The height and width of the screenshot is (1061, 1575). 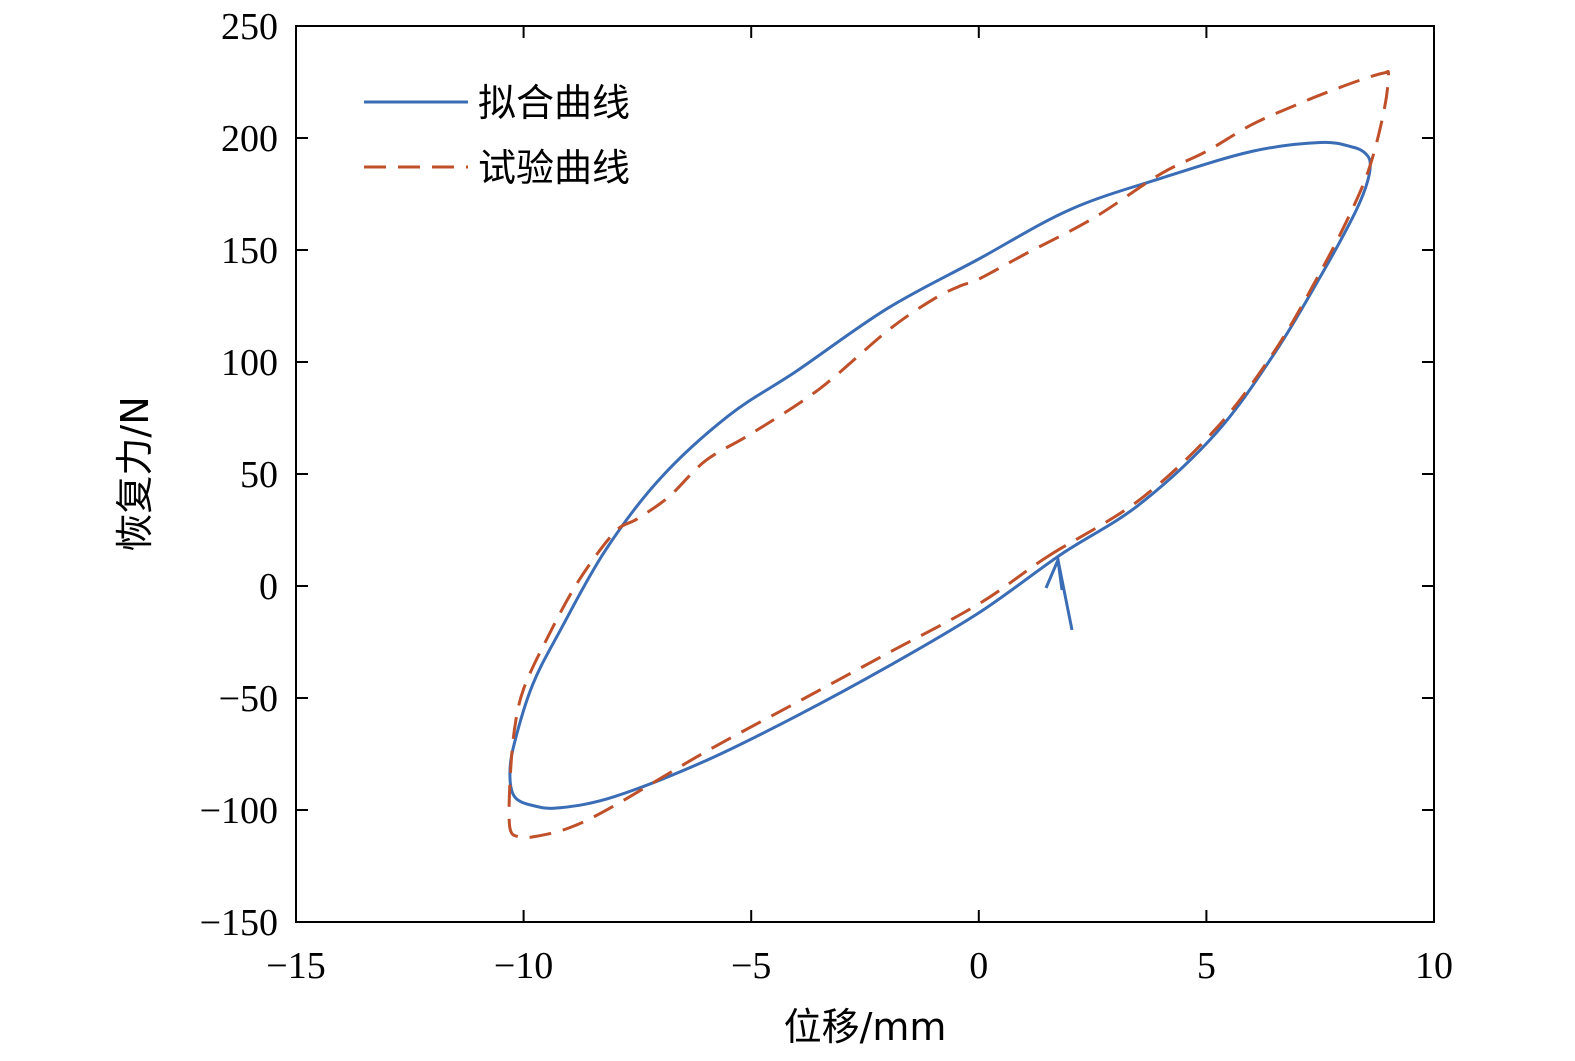 What do you see at coordinates (135, 473) in the screenshot?
I see `y-axis-title: 恢复力/N` at bounding box center [135, 473].